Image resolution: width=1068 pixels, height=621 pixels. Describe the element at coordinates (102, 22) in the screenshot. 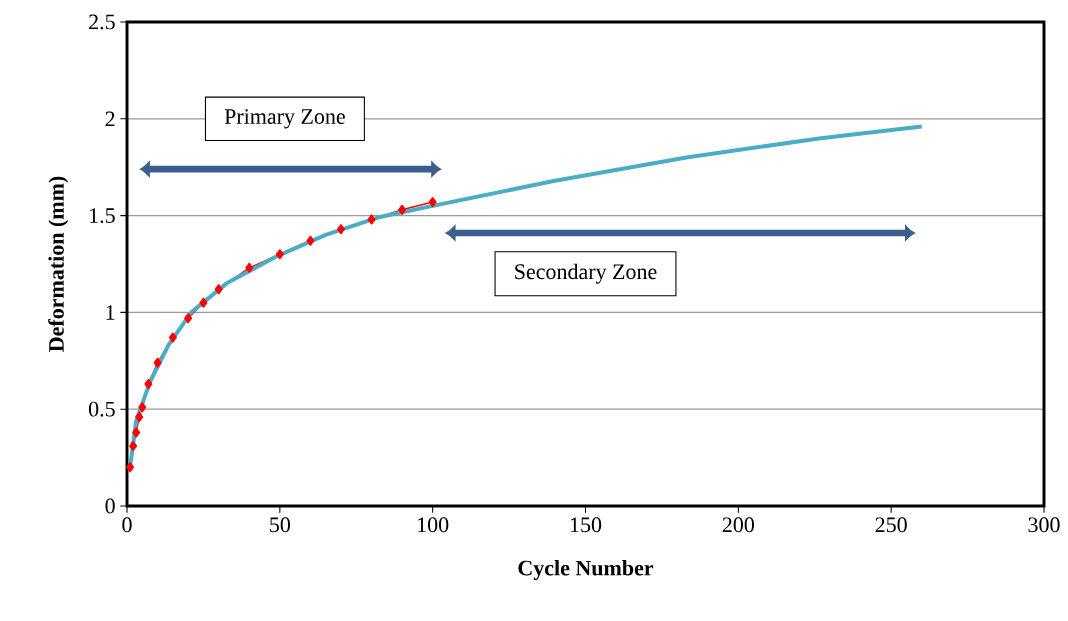

I see `y-tick-label: 2.5` at that location.